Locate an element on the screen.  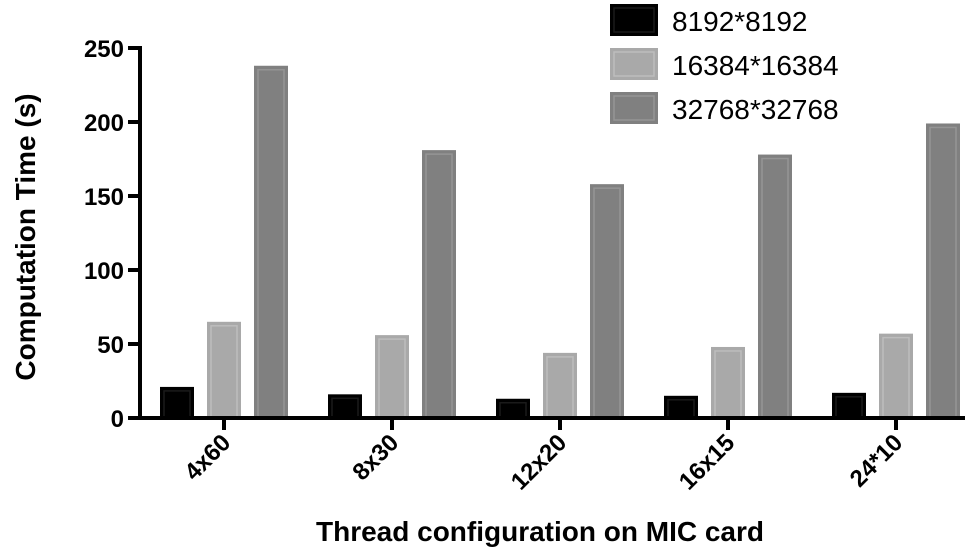
bar-32768x32768-4x60 is located at coordinates (271, 242).